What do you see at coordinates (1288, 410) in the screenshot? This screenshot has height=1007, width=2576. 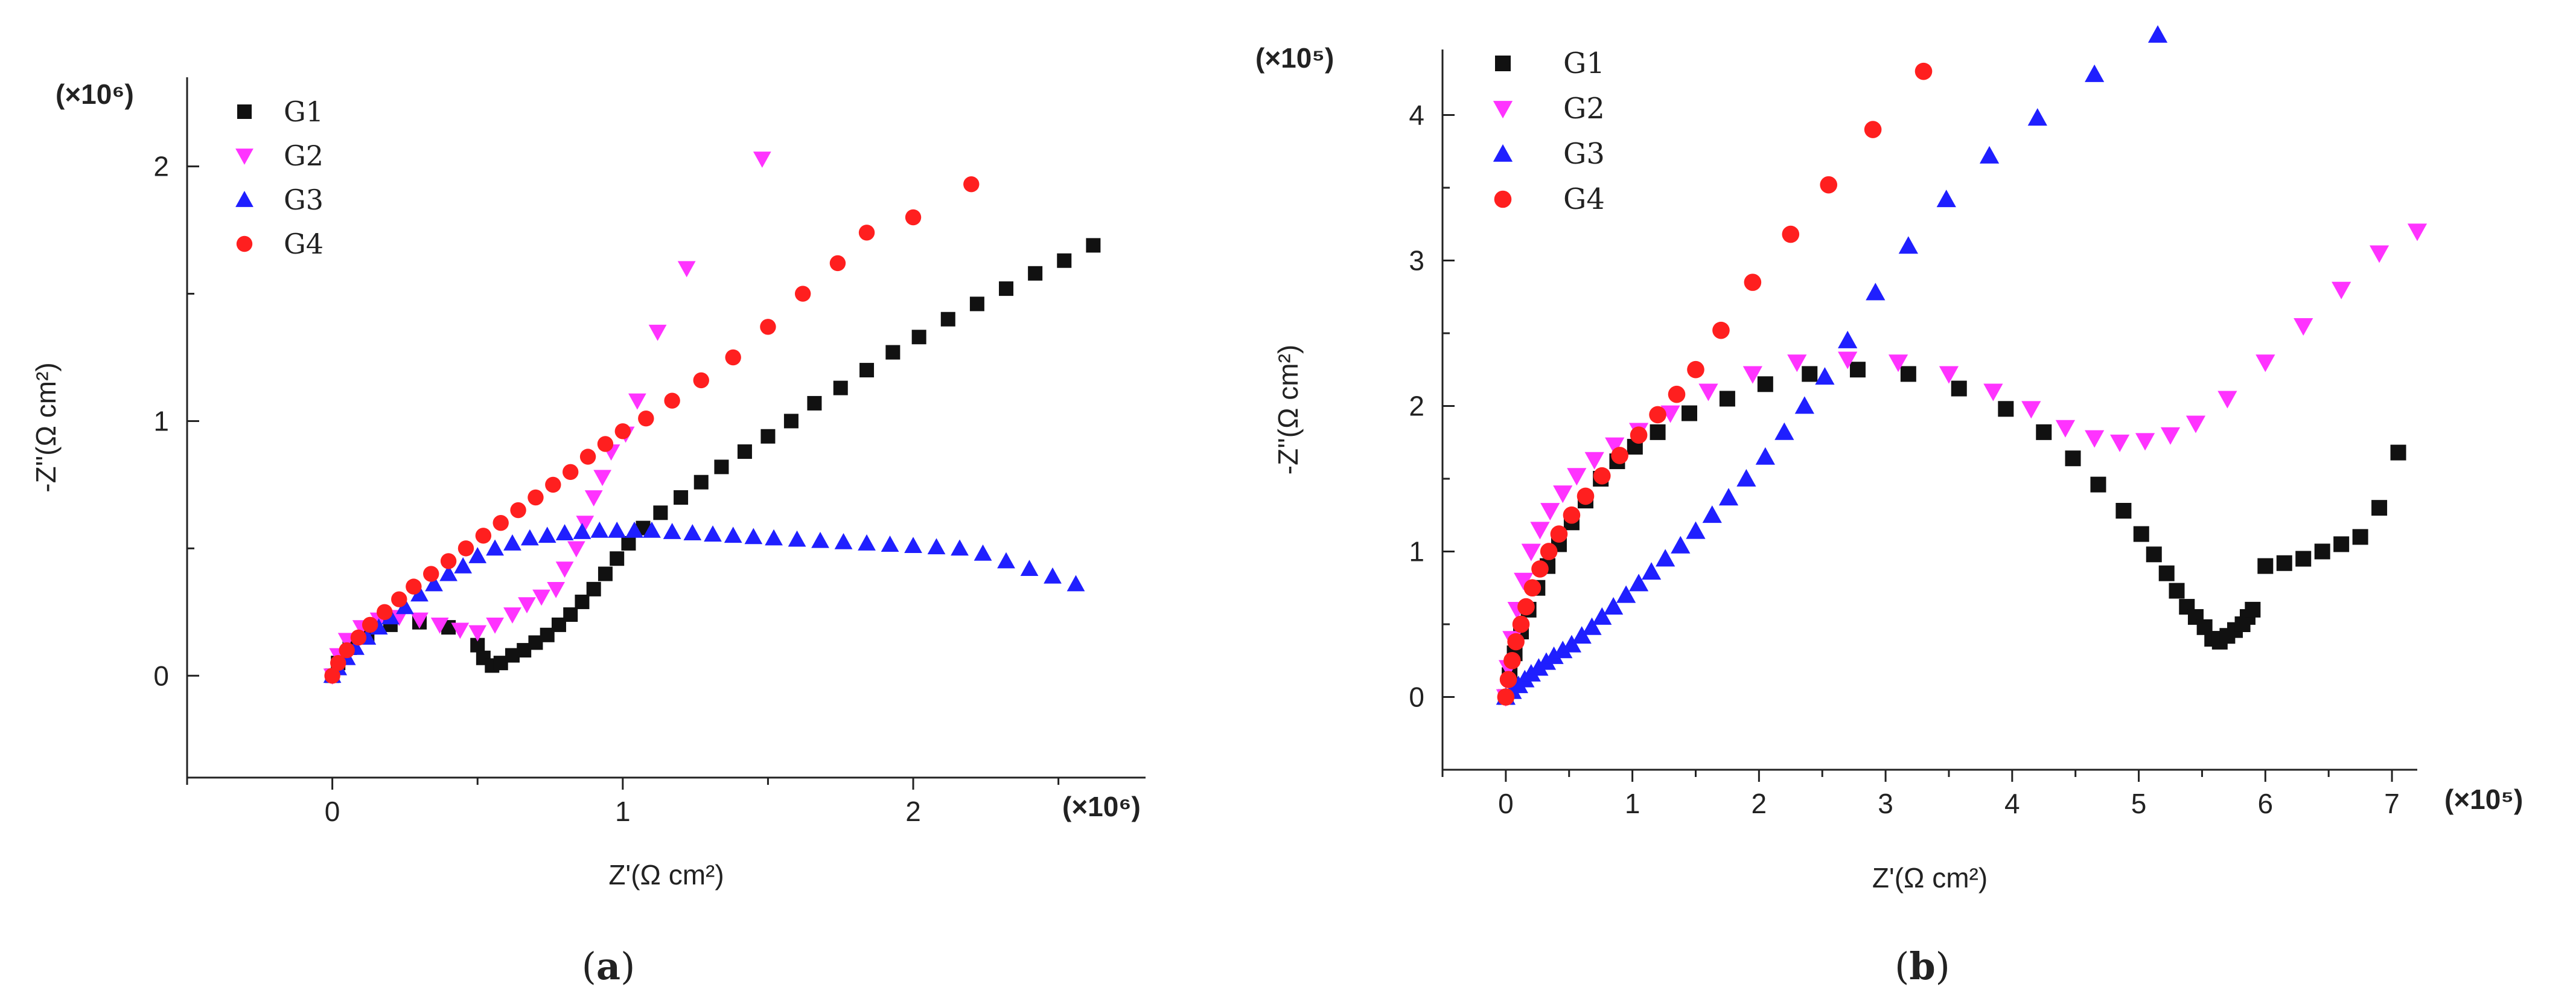 I see `y-axis-title: -Z''(Ω cm²)` at bounding box center [1288, 410].